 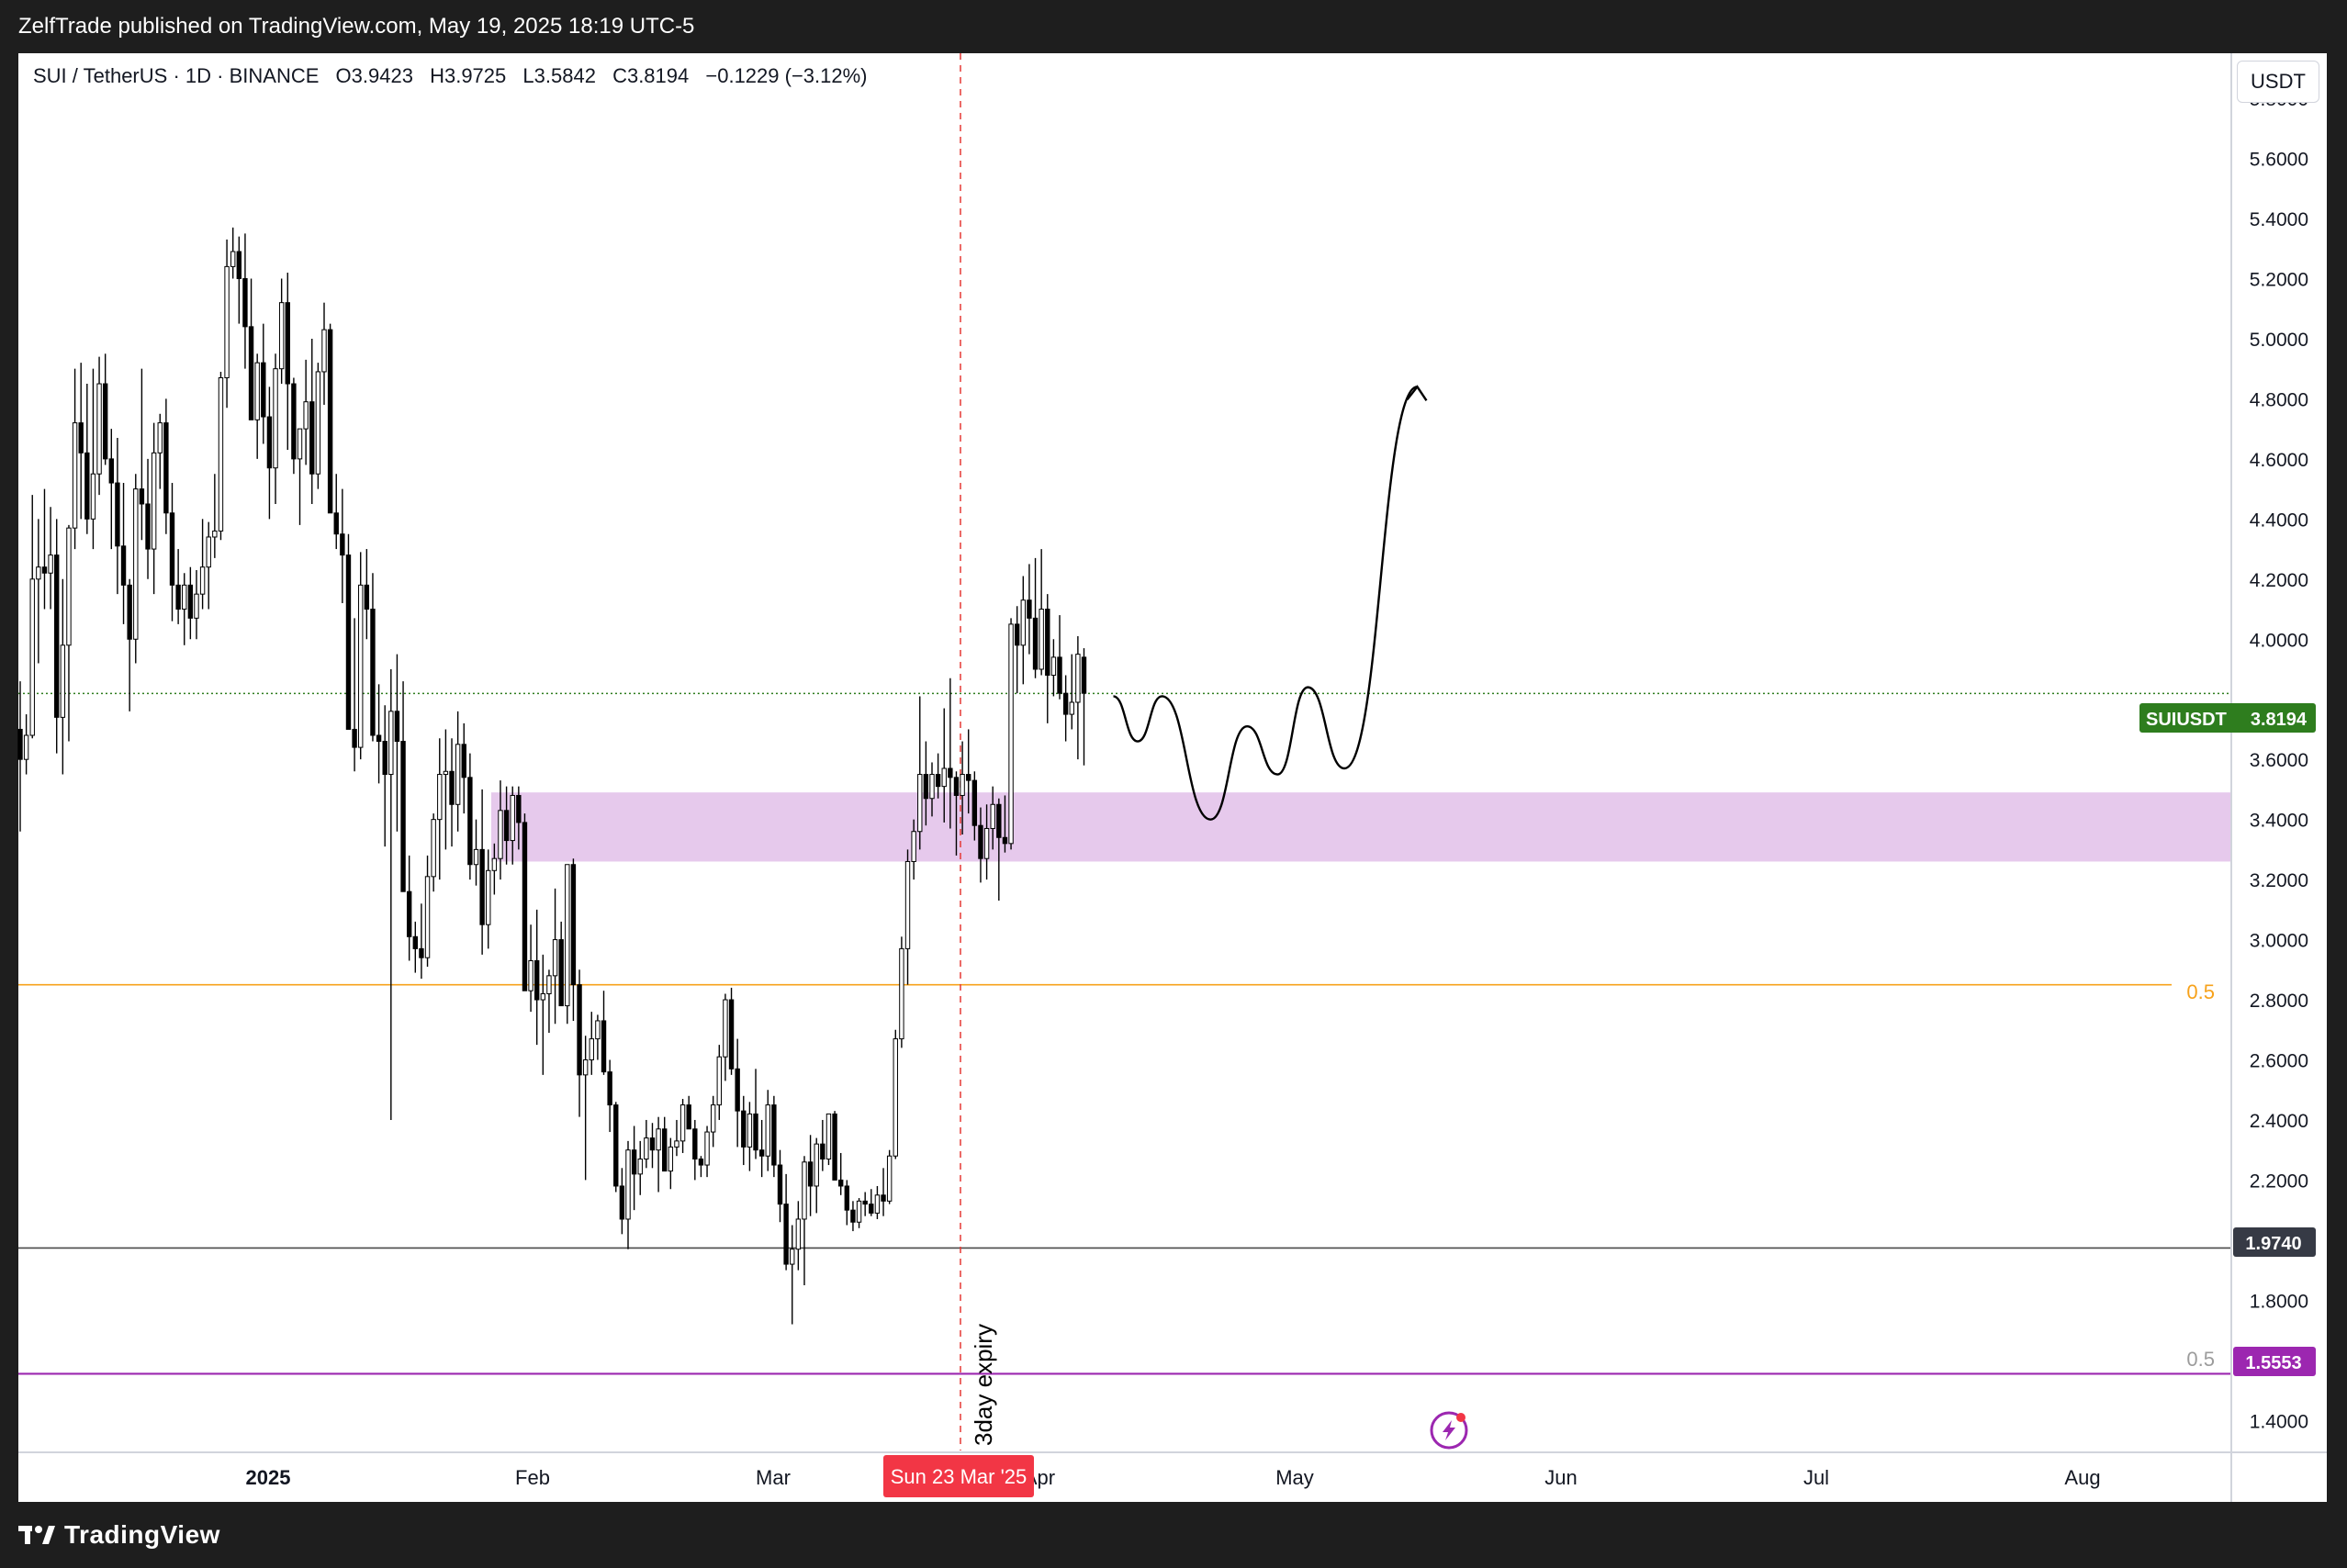 I want to click on price-tick-label: 3.6000, so click(x=2279, y=760).